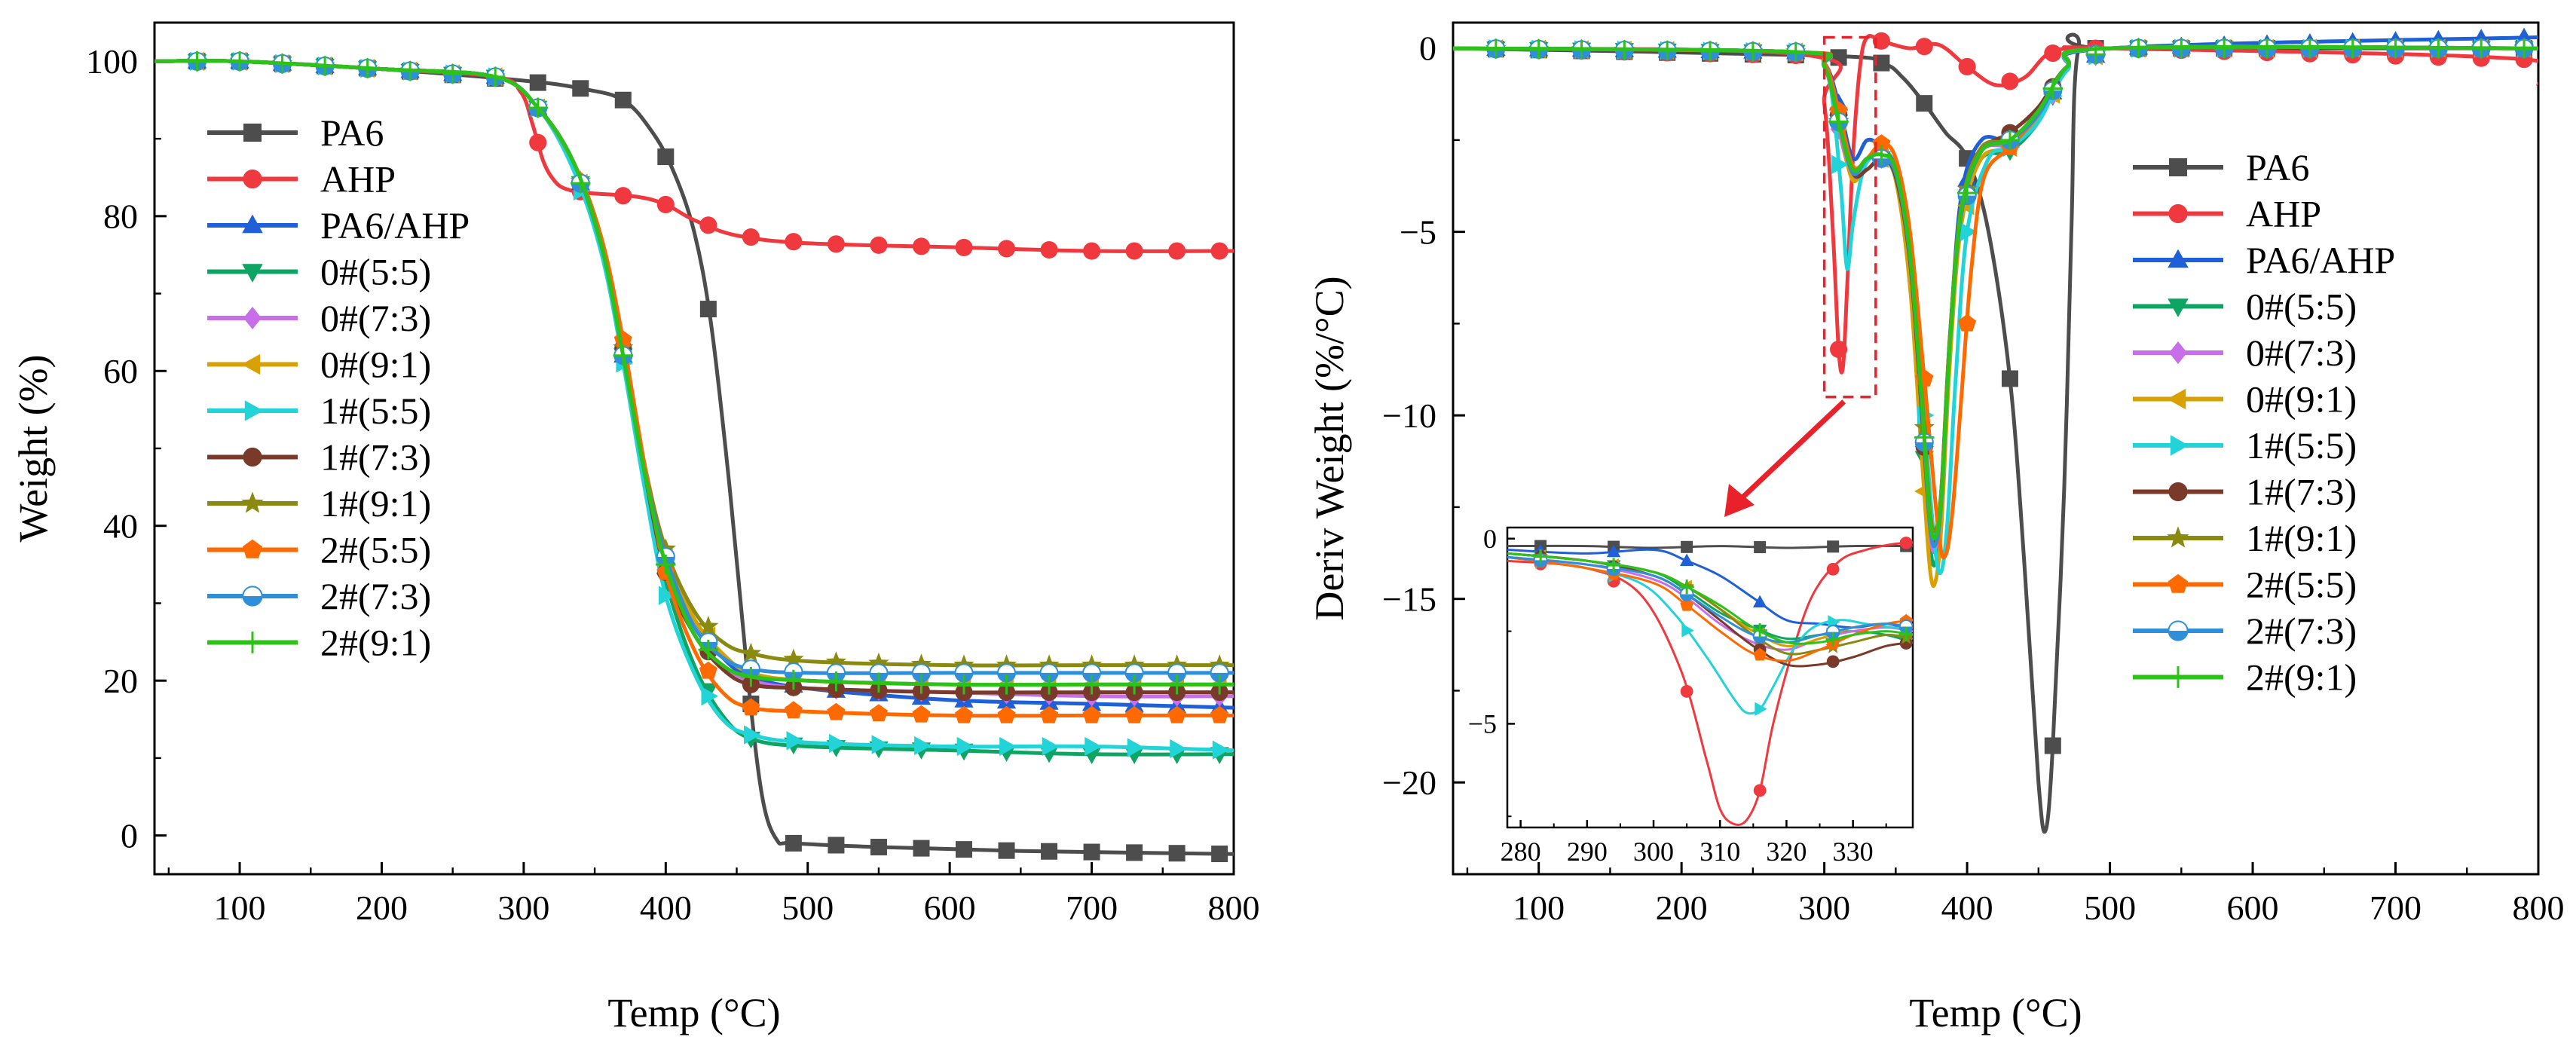 This screenshot has width=2576, height=1043. I want to click on right-x-tick-label: 400, so click(1967, 908).